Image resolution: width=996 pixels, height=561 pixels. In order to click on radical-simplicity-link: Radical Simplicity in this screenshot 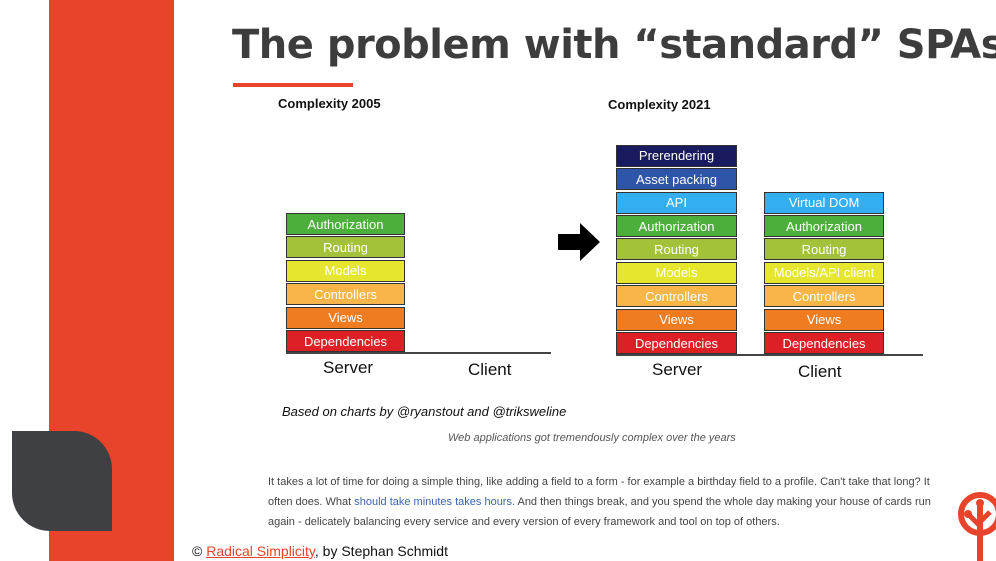, I will do `click(260, 551)`.